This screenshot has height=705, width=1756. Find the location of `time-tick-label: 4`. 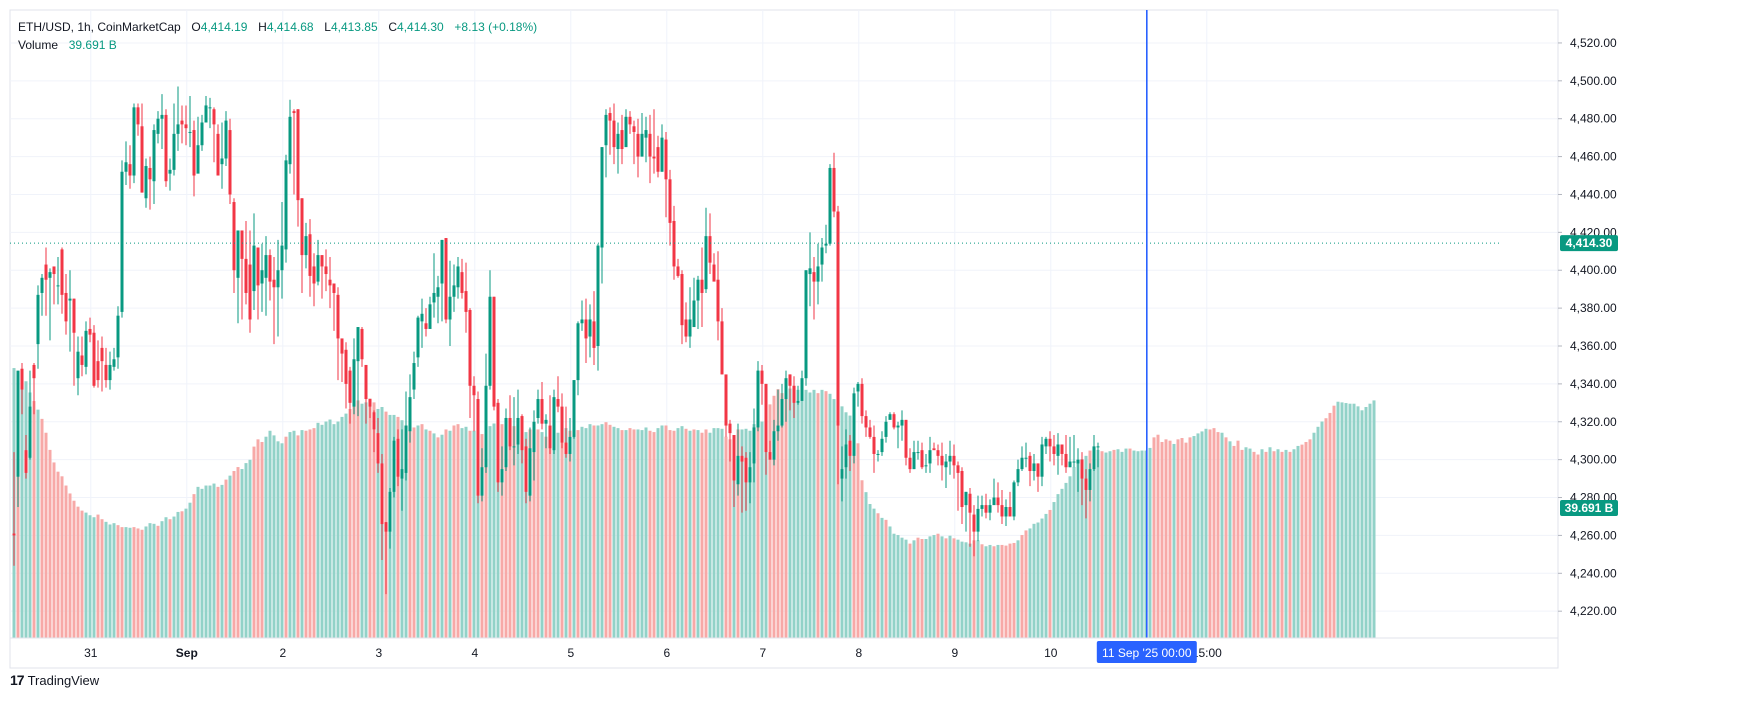

time-tick-label: 4 is located at coordinates (474, 653).